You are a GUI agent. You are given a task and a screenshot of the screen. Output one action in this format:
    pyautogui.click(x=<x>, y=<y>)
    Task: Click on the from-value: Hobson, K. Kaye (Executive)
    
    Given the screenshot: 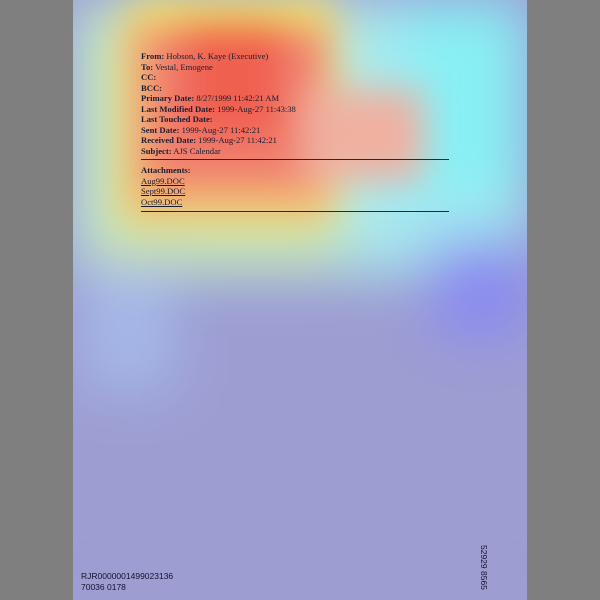 What is the action you would take?
    pyautogui.click(x=217, y=56)
    